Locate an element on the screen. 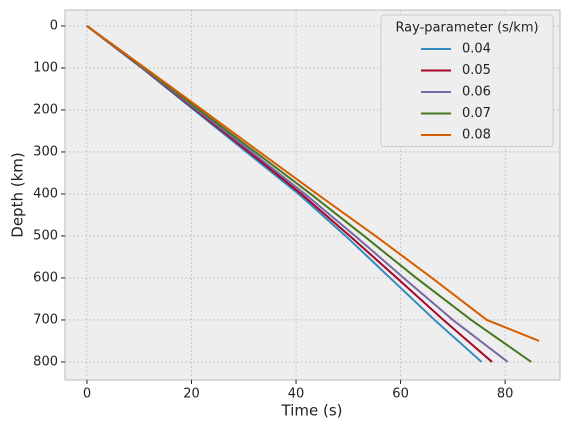  x-tick-label: 20 is located at coordinates (191, 394).